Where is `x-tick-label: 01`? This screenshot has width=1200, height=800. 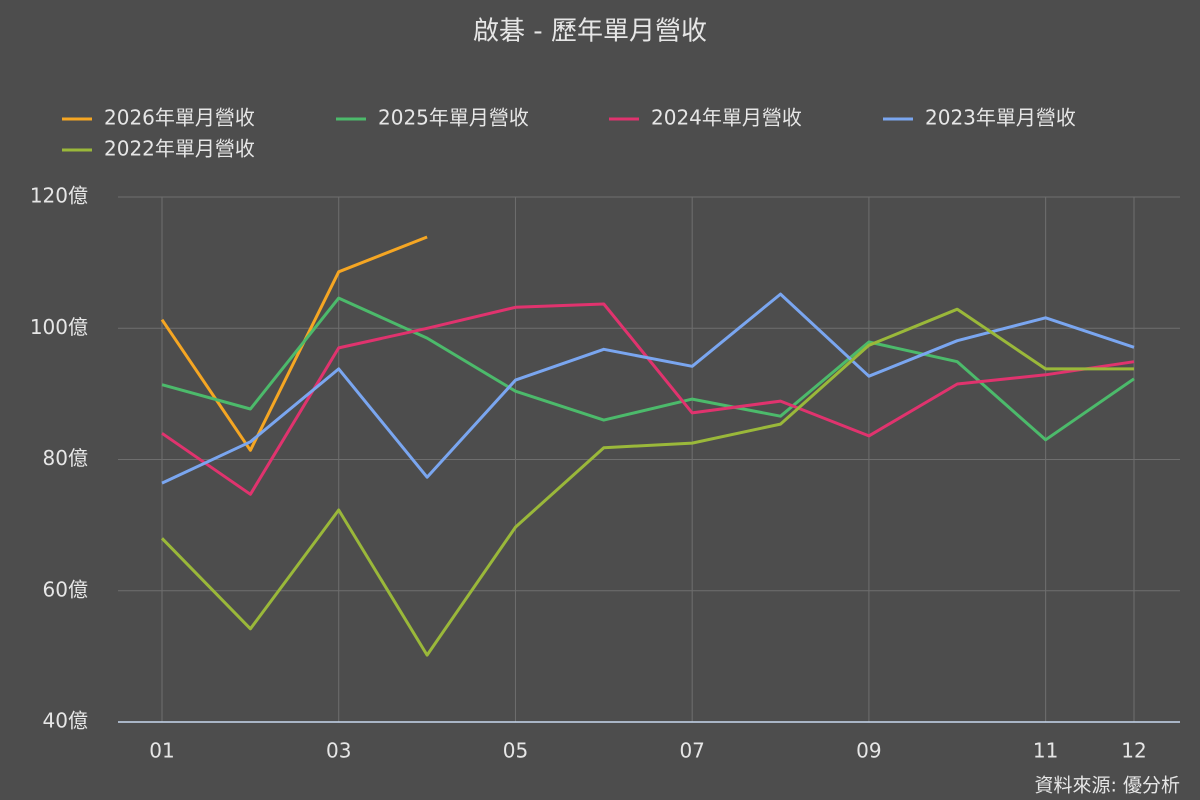
x-tick-label: 01 is located at coordinates (161, 751).